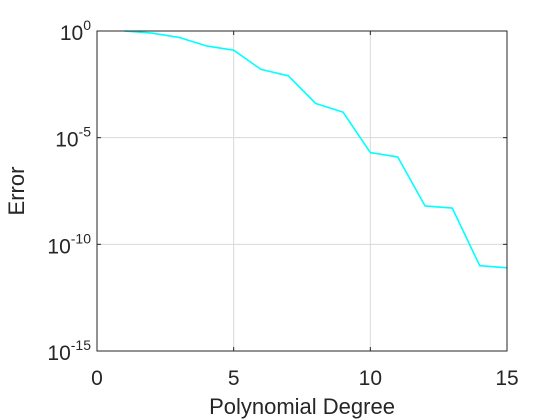 Image resolution: width=560 pixels, height=420 pixels. Describe the element at coordinates (85, 132) in the screenshot. I see `y-tick-label-exponent: -5` at that location.